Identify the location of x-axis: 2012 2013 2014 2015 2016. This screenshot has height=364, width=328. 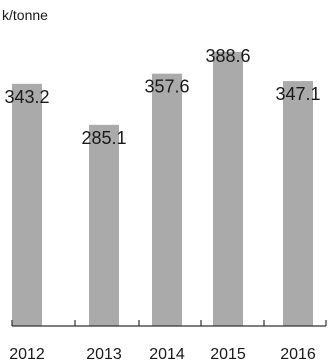
(168, 341).